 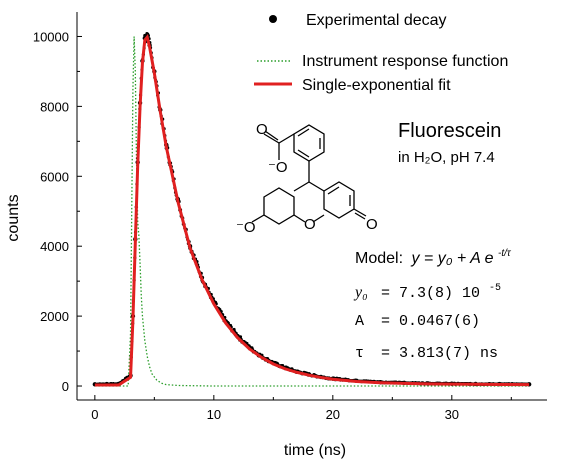 What do you see at coordinates (309, 174) in the screenshot?
I see `fluorescein-structure-icon` at bounding box center [309, 174].